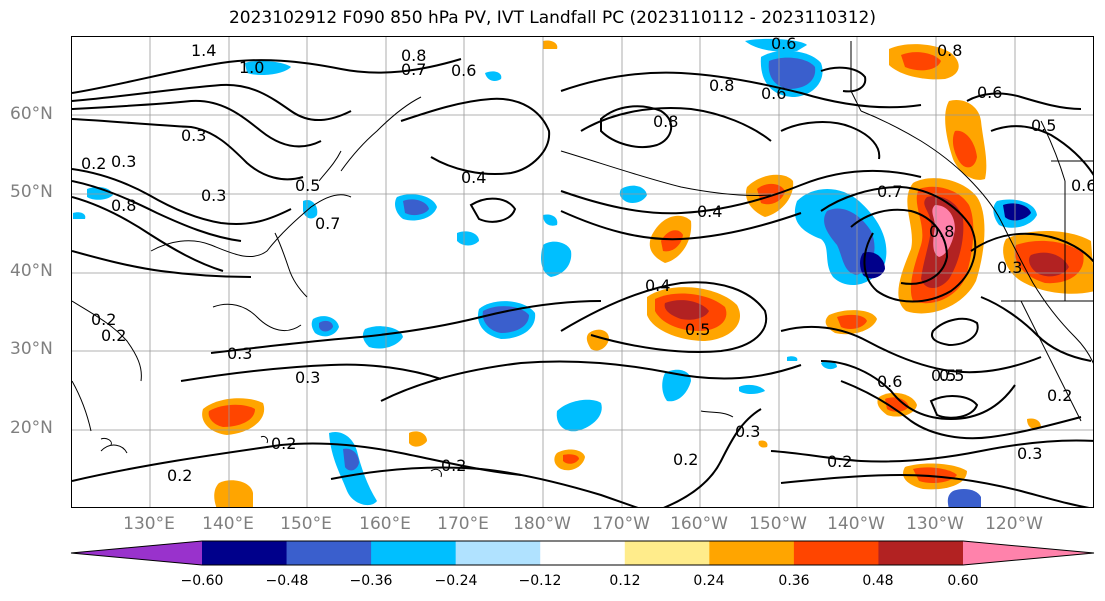 The image size is (1105, 601). Describe the element at coordinates (31, 349) in the screenshot. I see `lat-label-30n: 30°N` at that location.